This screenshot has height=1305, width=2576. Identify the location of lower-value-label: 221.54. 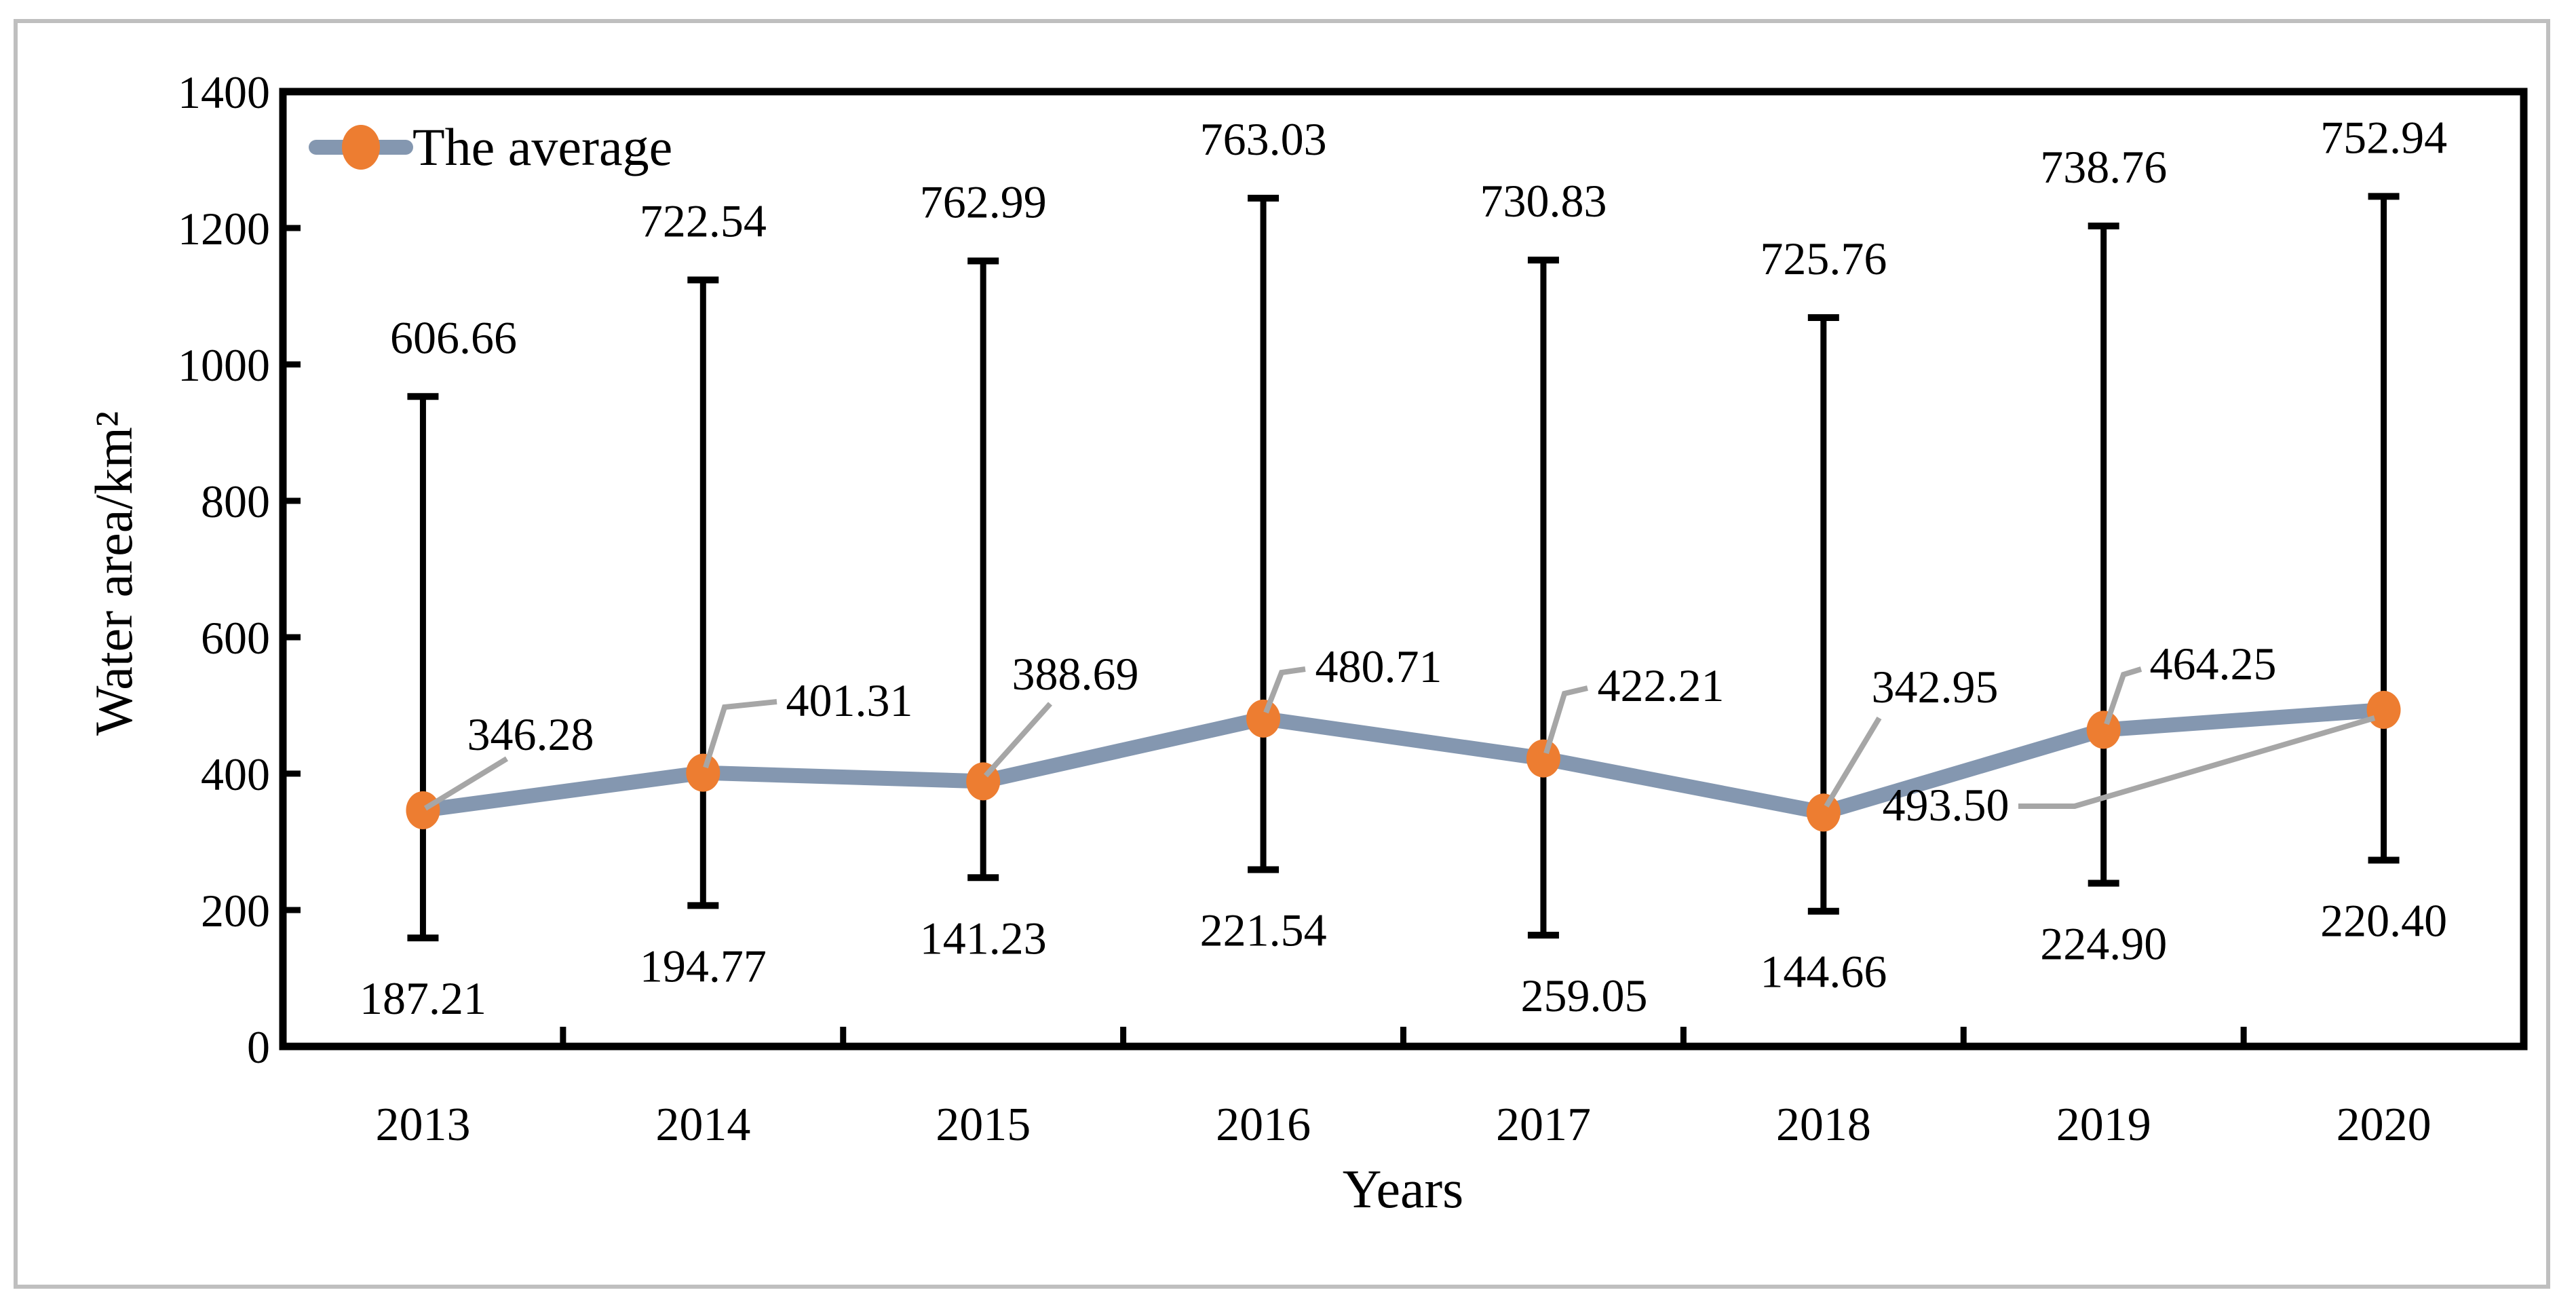
(1263, 930).